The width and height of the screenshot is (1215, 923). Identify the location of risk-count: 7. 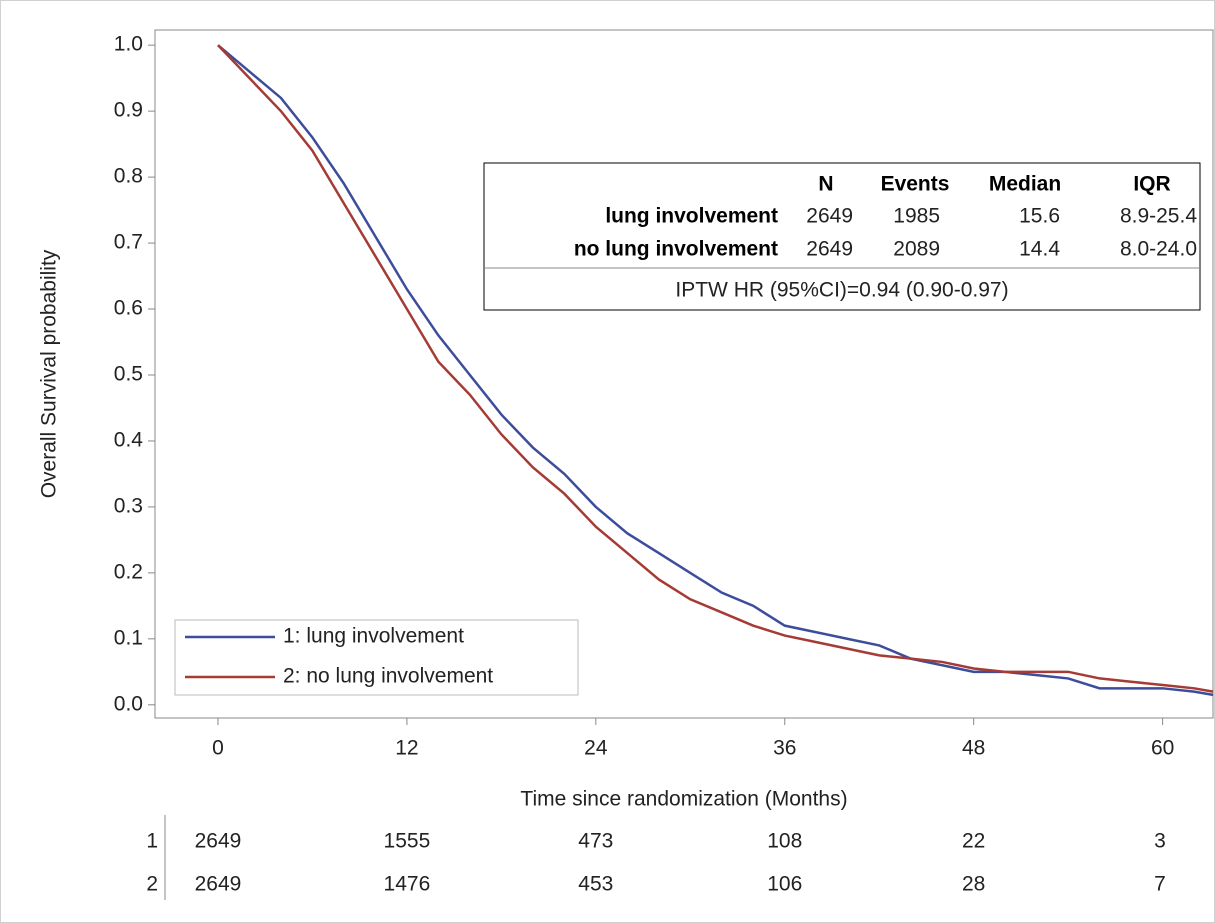
(1160, 884).